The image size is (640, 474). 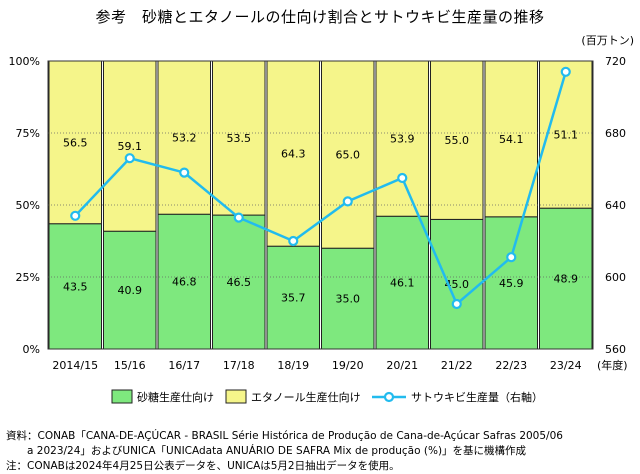 What do you see at coordinates (607, 40) in the screenshot?
I see `y-right-unit: (百万トン)` at bounding box center [607, 40].